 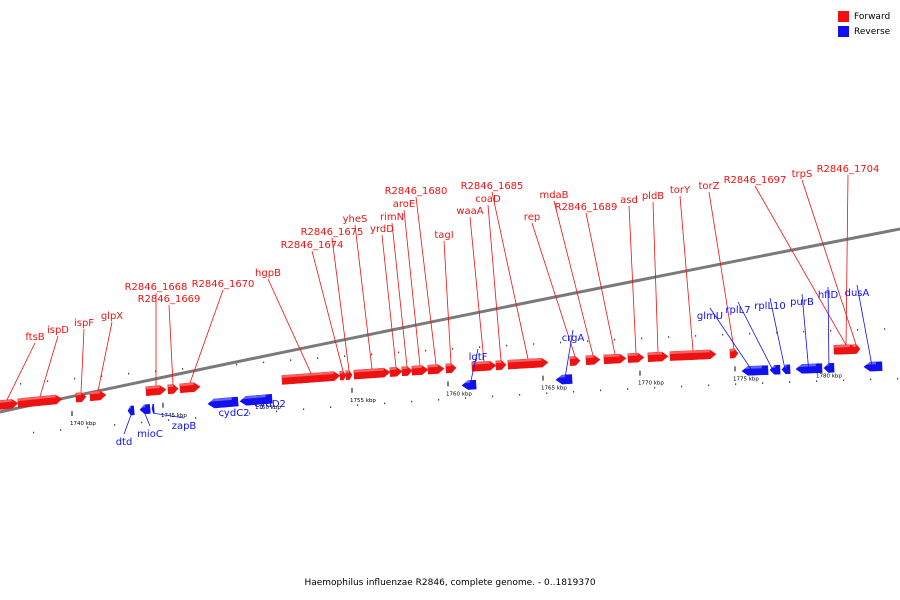 I want to click on gene-label-tagI: tagI, so click(x=443, y=235).